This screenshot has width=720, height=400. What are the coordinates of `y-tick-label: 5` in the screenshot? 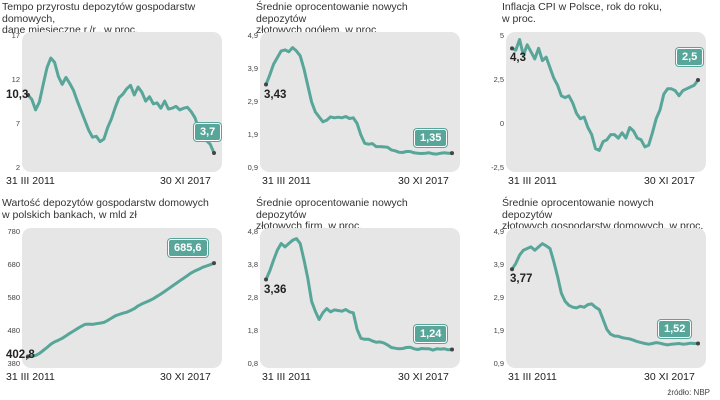 It's located at (501, 35).